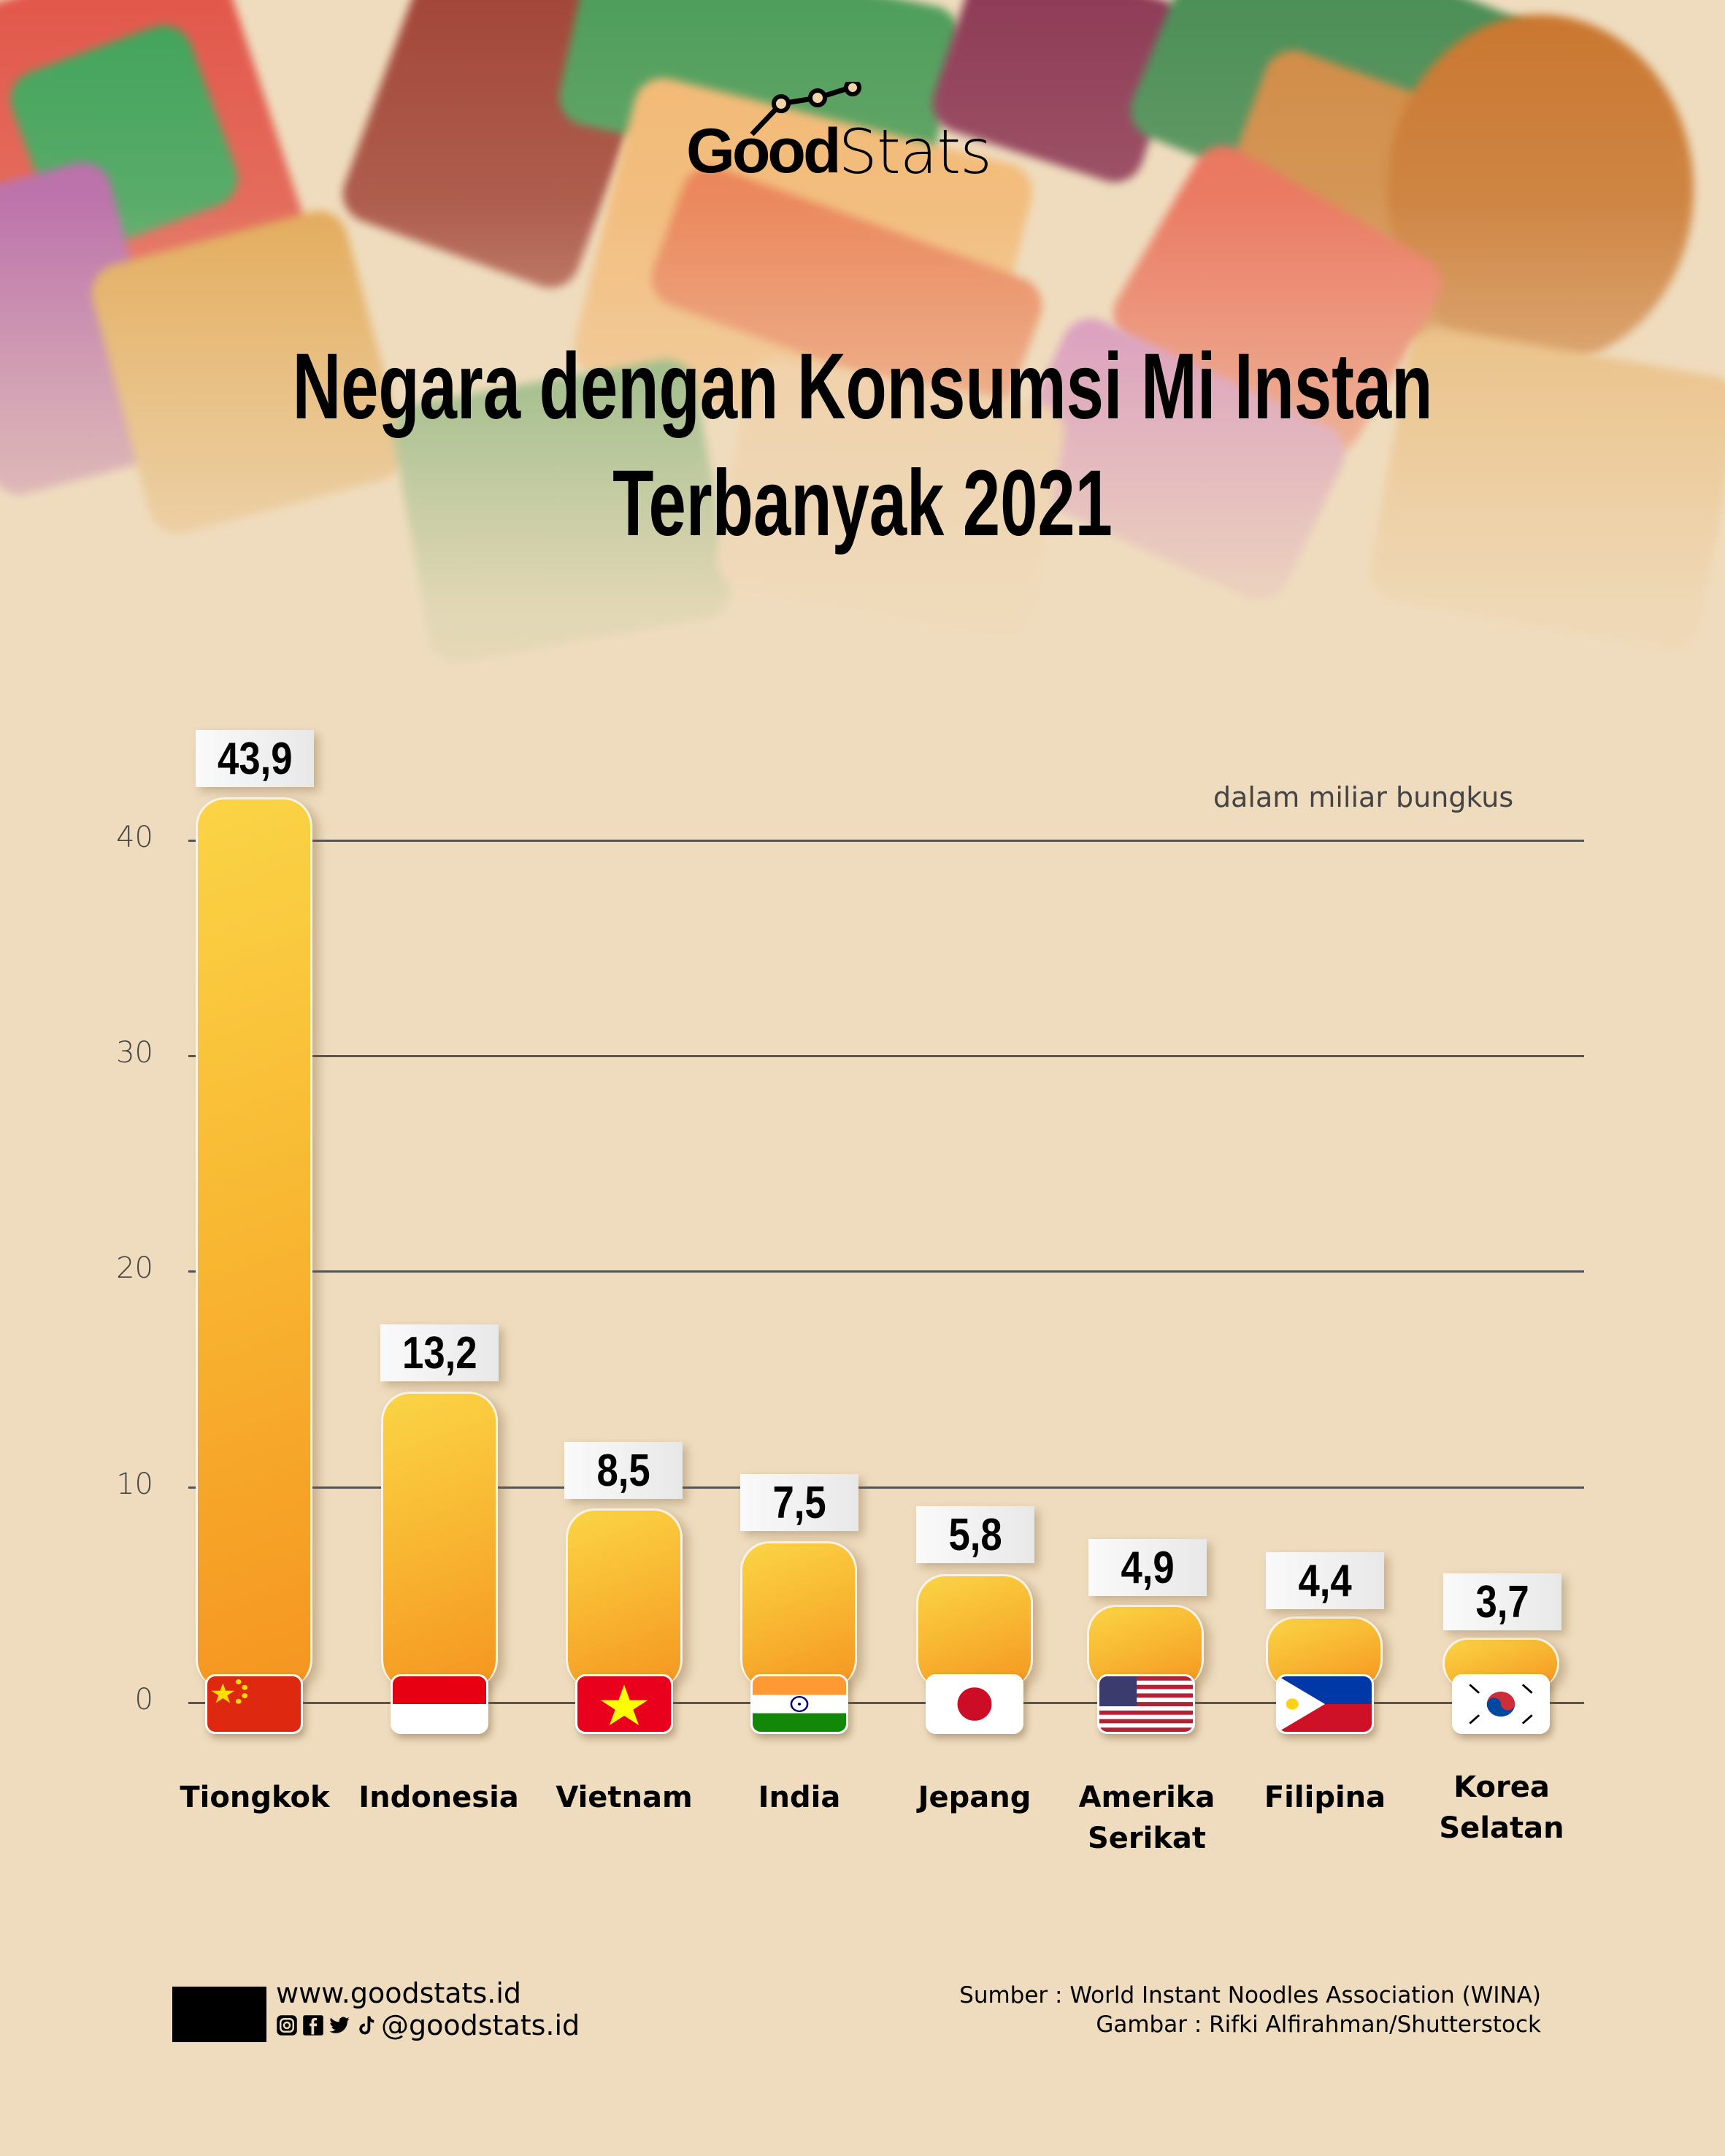 The image size is (1725, 2156). What do you see at coordinates (1325, 1797) in the screenshot?
I see `x-label-filipina: Filipina` at bounding box center [1325, 1797].